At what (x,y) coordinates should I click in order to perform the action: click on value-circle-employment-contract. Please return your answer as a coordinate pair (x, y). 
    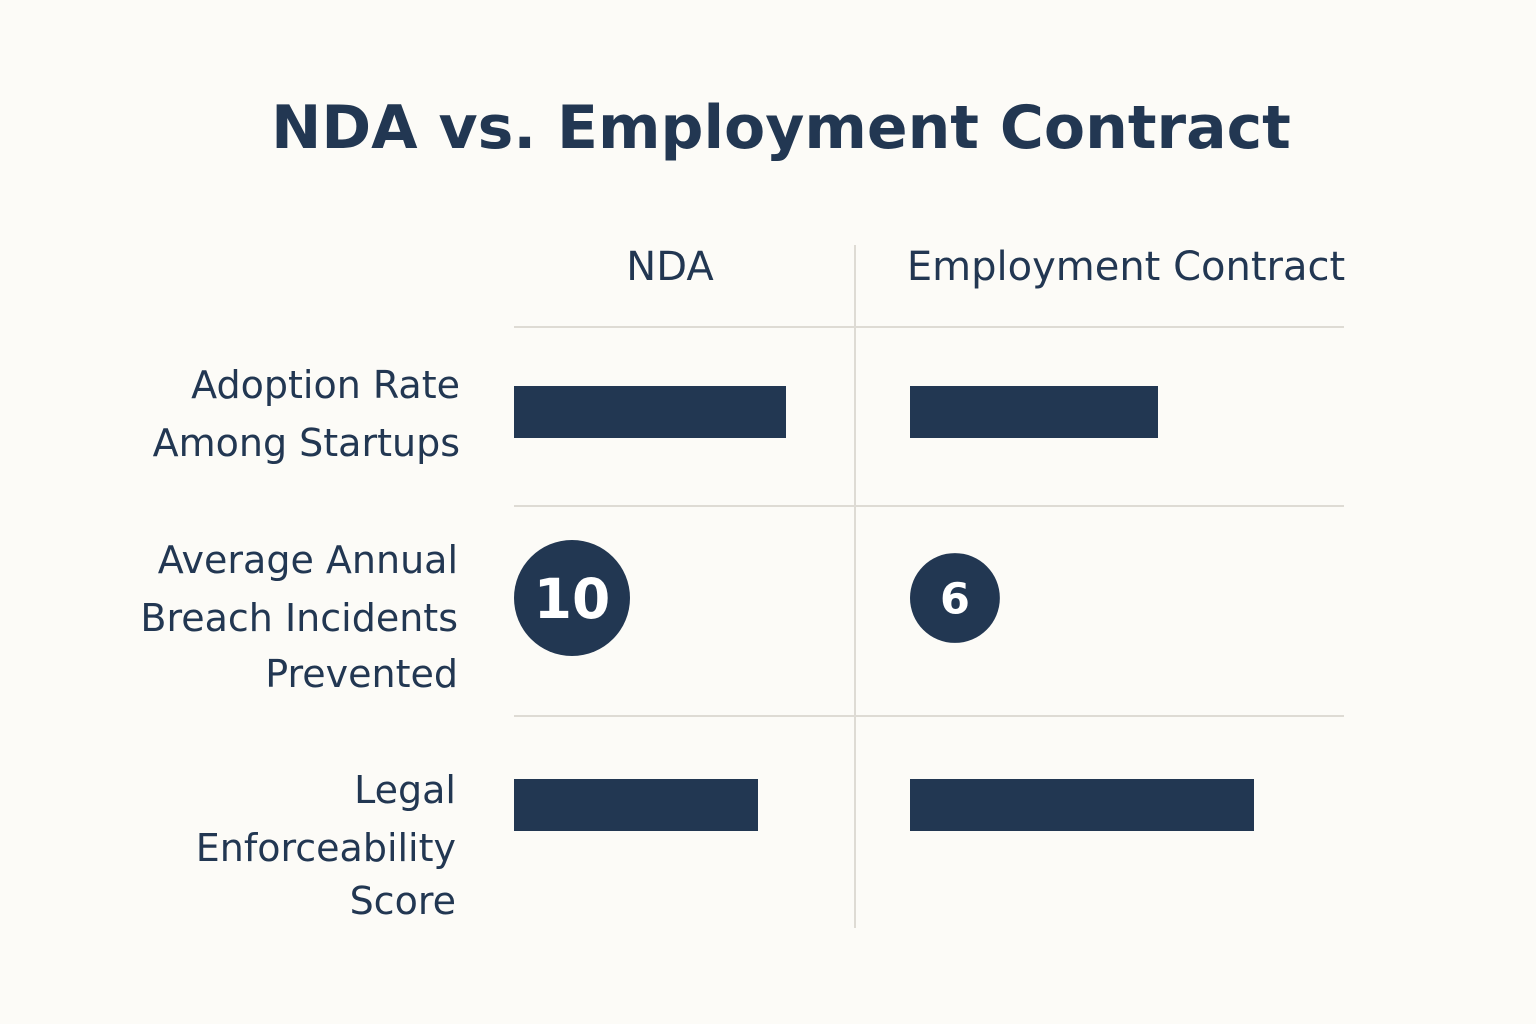
    Looking at the image, I should click on (955, 598).